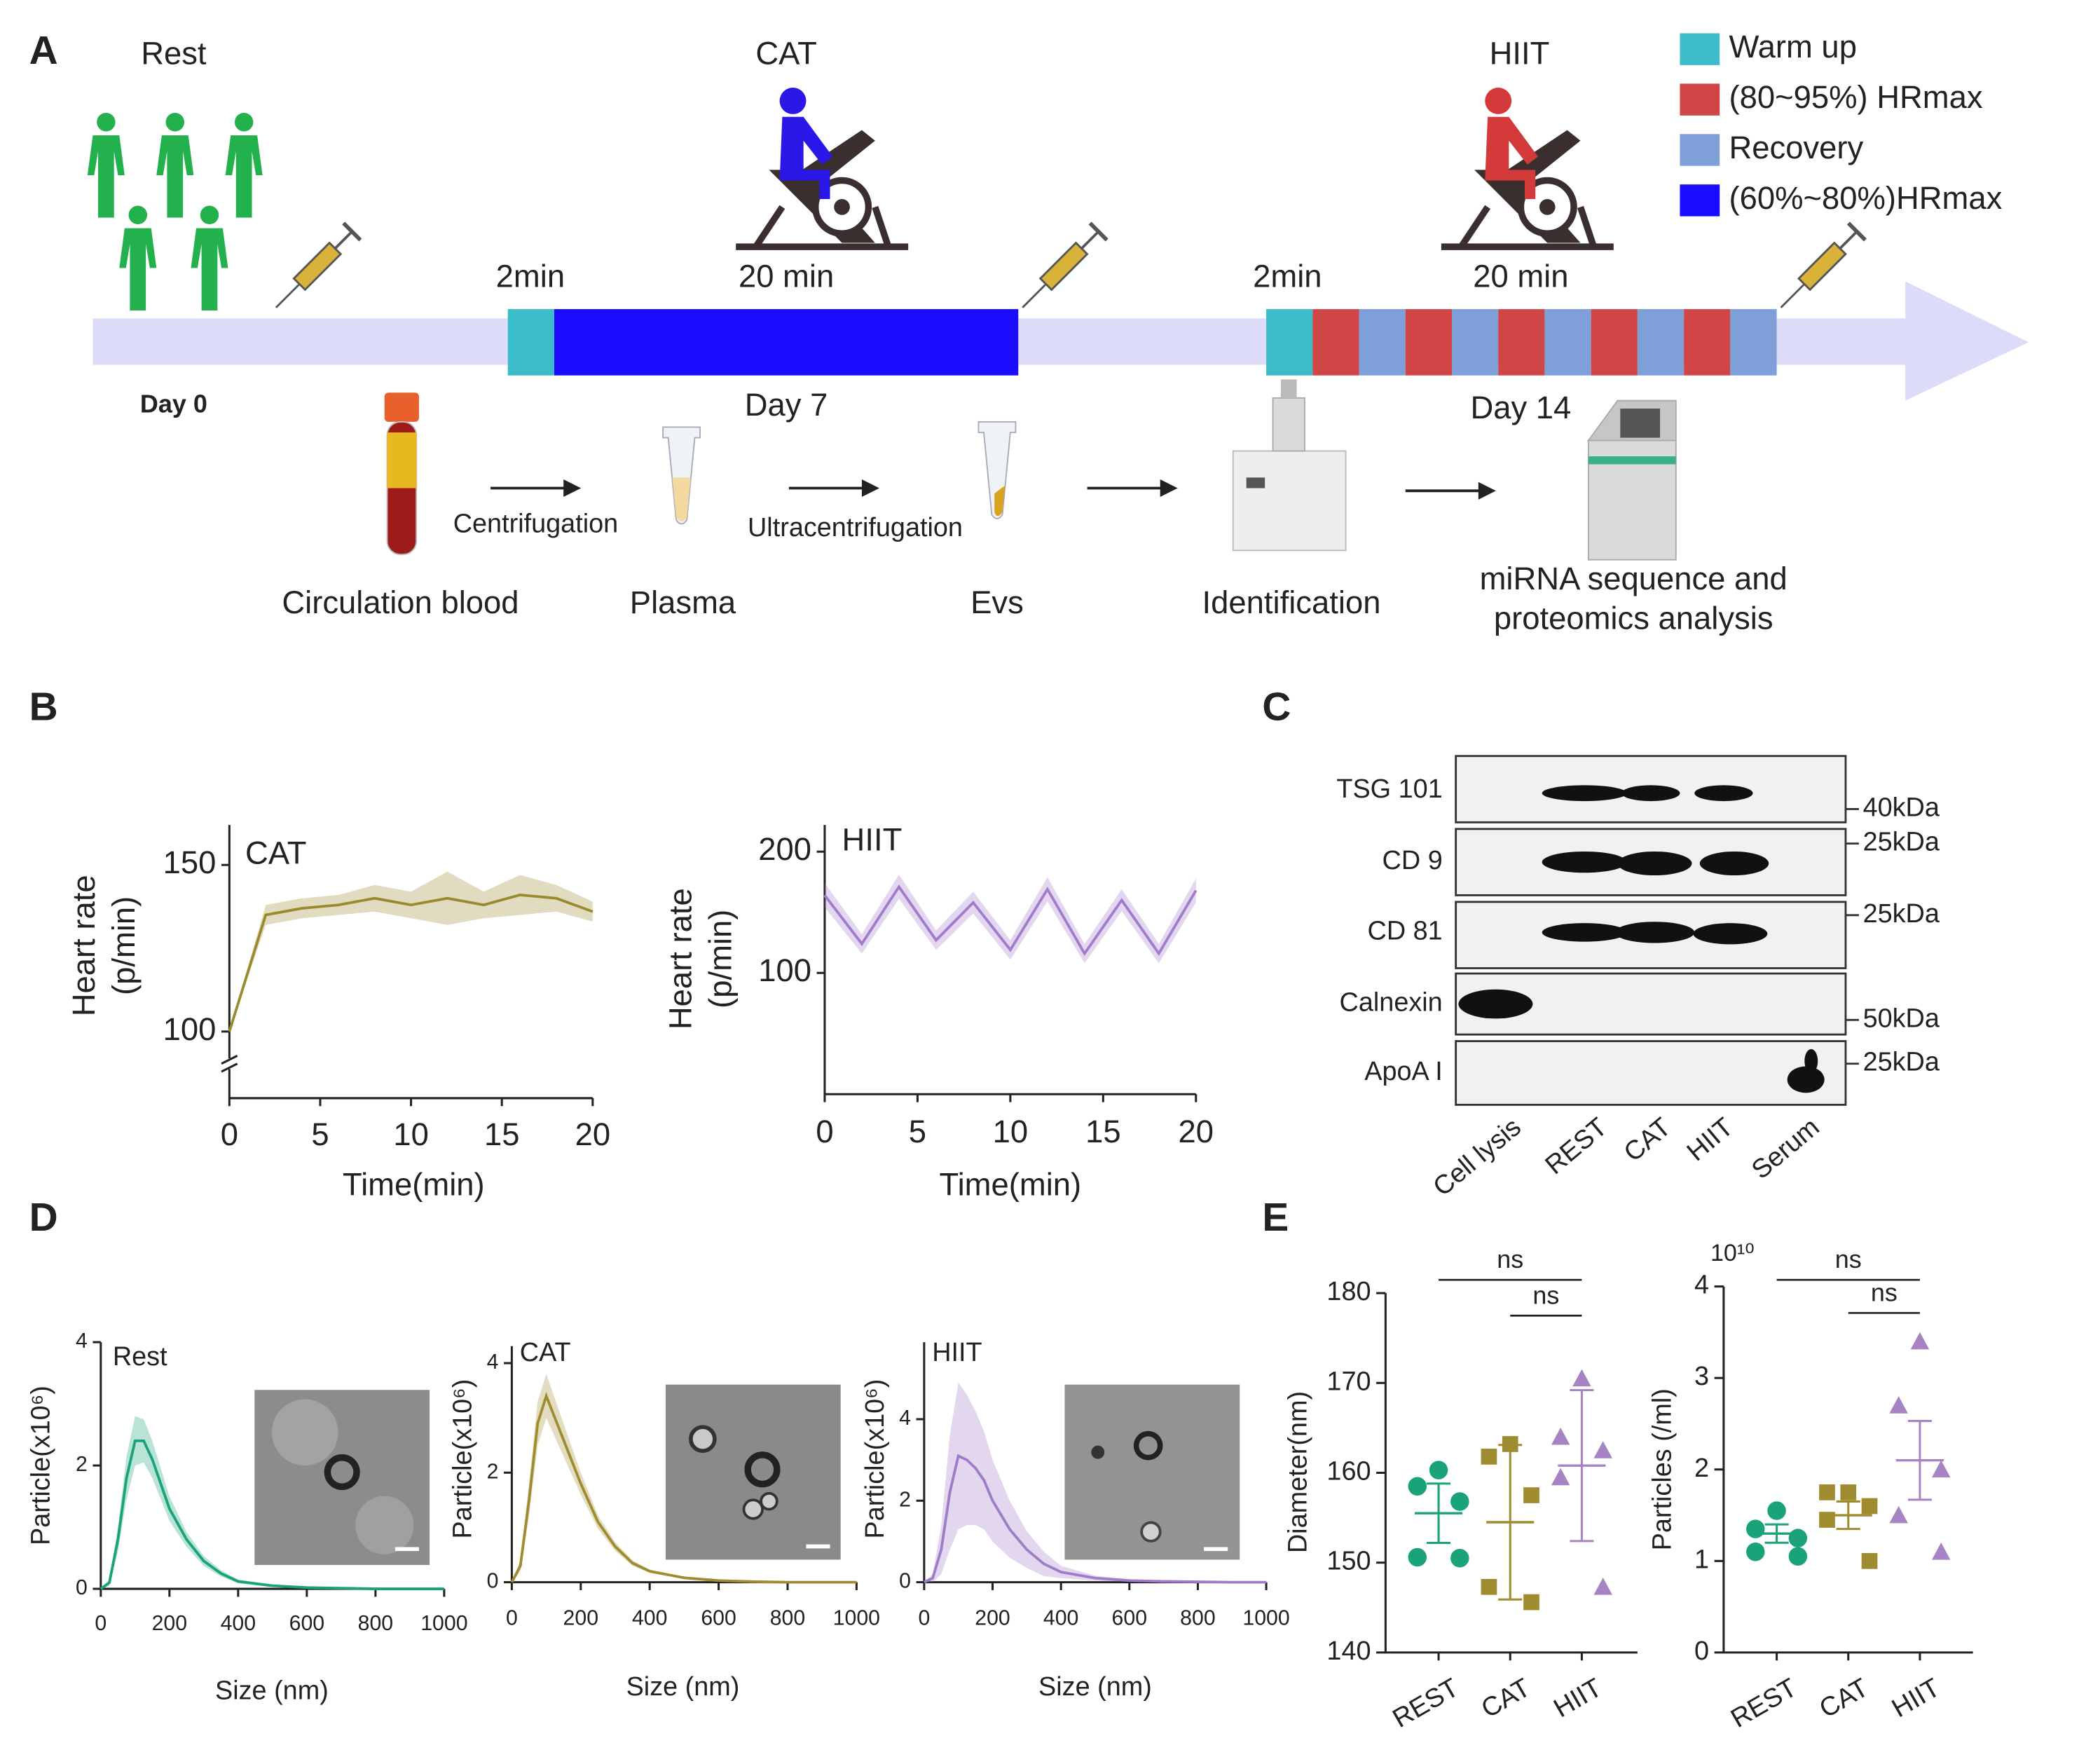  What do you see at coordinates (875, 1459) in the screenshot?
I see `y-axis-label: Particle(x10⁶)` at bounding box center [875, 1459].